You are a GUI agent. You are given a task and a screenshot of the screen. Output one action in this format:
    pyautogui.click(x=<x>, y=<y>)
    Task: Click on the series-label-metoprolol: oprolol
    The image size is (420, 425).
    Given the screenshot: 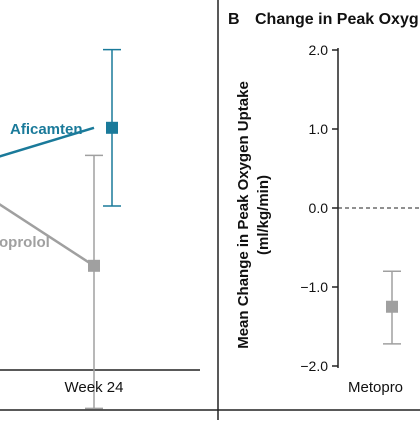 What is the action you would take?
    pyautogui.click(x=25, y=242)
    